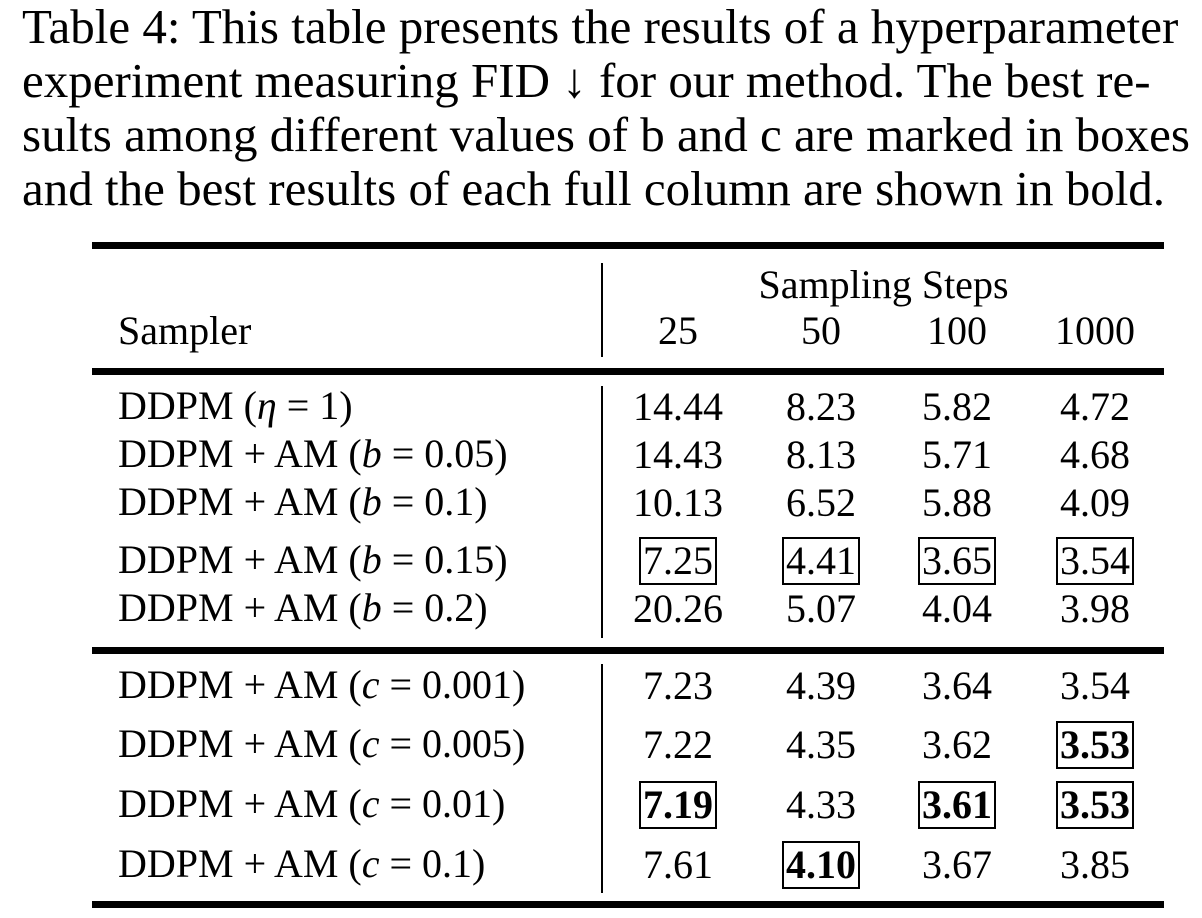 Image resolution: width=1202 pixels, height=918 pixels. I want to click on fid-value: 7.61, so click(678, 864).